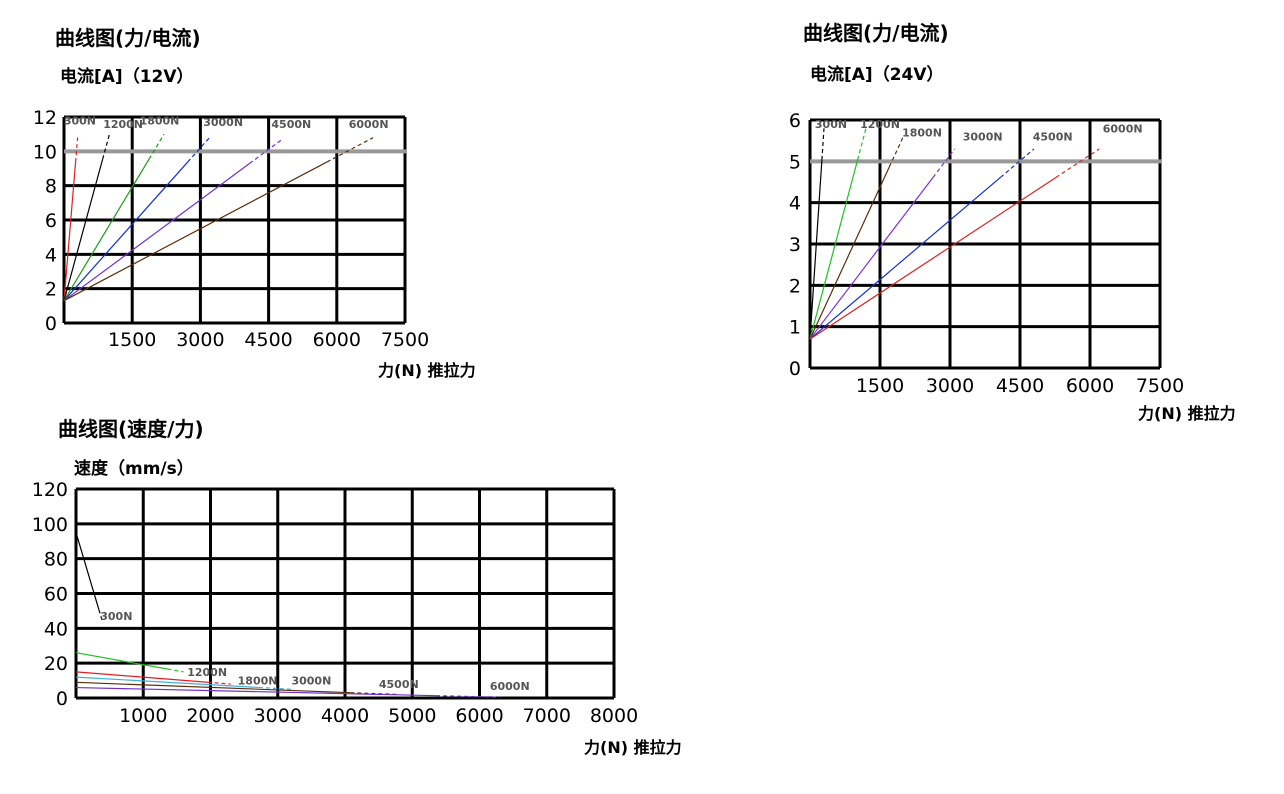 The image size is (1284, 794). Describe the element at coordinates (1017, 163) in the screenshot. I see `chart2-series-tail-4500N` at that location.